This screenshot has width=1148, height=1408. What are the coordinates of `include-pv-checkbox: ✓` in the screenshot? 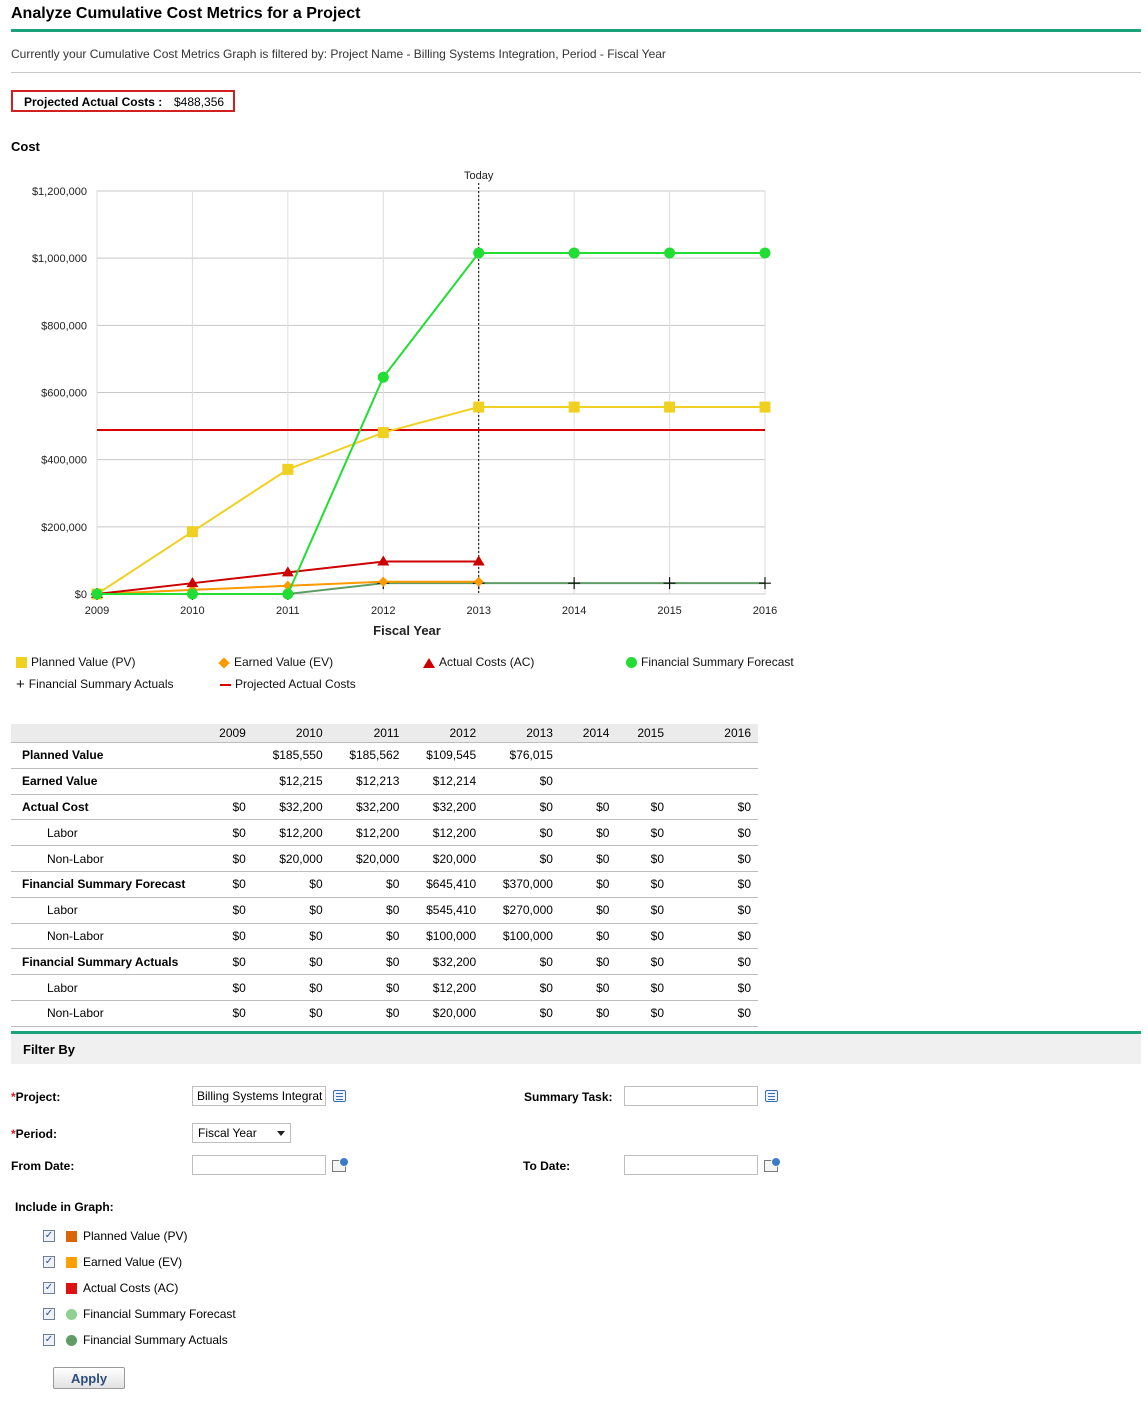 It's located at (49, 1236).